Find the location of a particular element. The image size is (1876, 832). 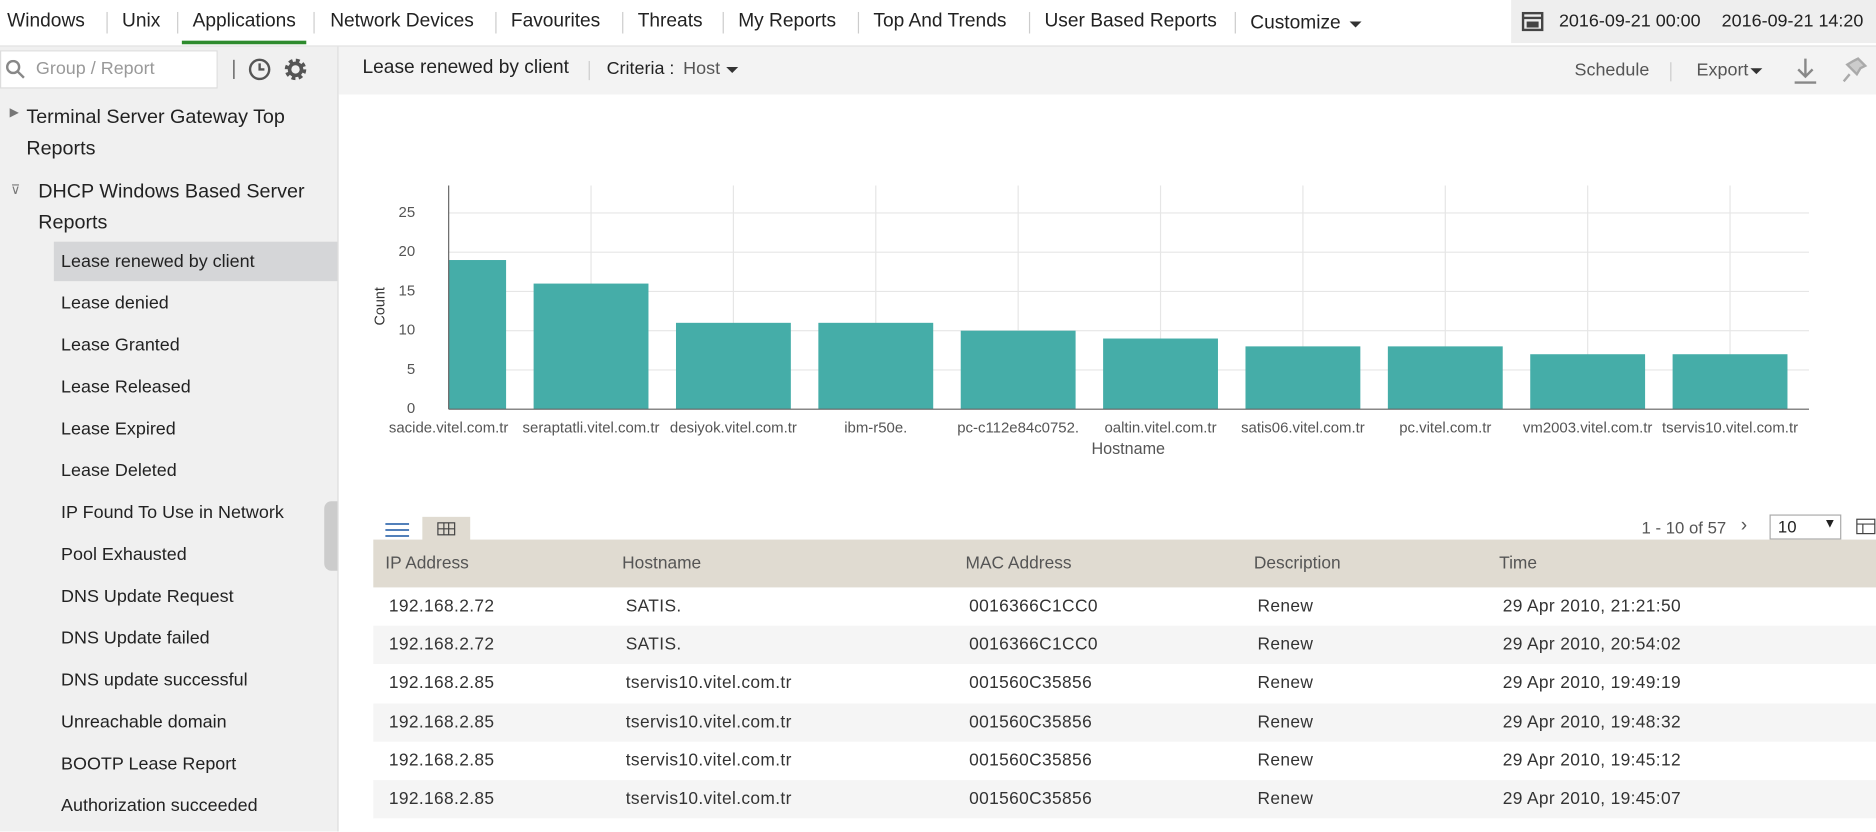

tree-item: Lease Deleted is located at coordinates (119, 470).